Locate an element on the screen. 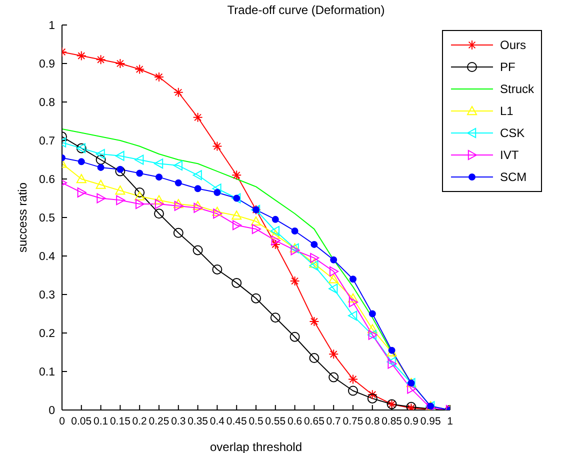 Image resolution: width=566 pixels, height=453 pixels. y-tick-label: 0.5 is located at coordinates (47, 218).